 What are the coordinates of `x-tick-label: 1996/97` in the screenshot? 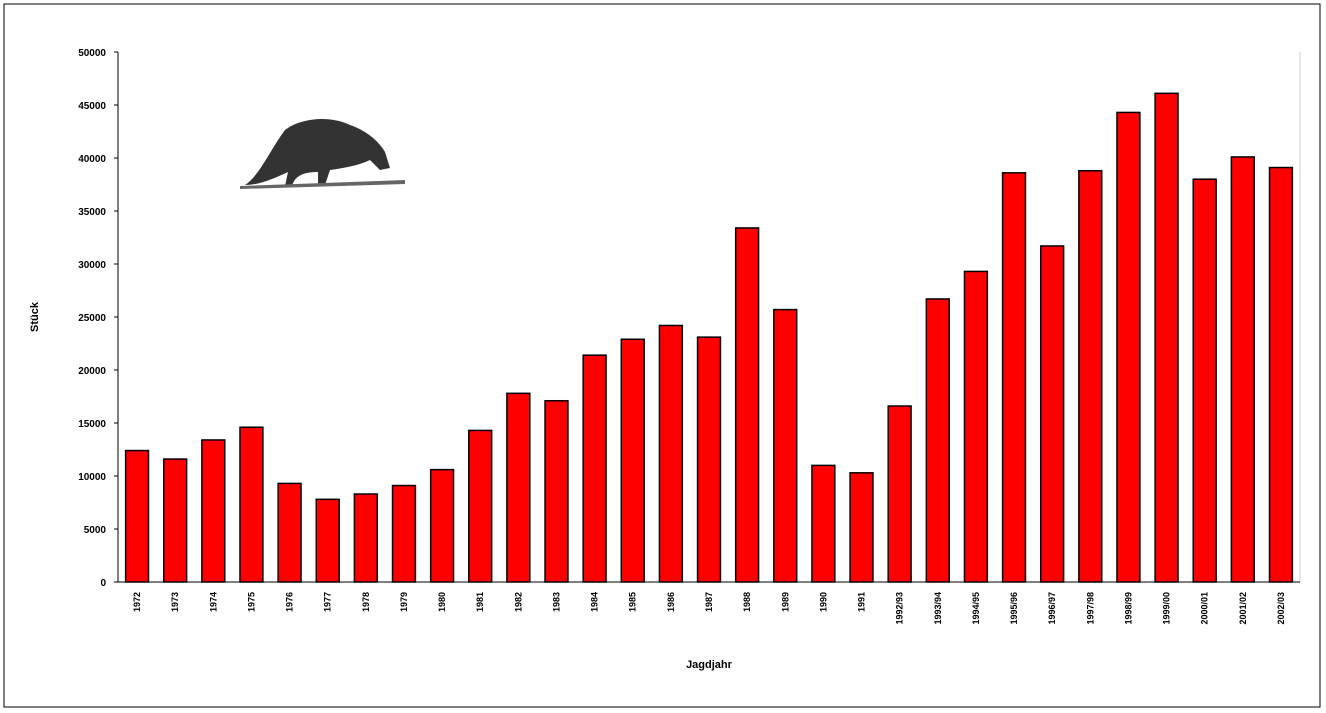 It's located at (1052, 608).